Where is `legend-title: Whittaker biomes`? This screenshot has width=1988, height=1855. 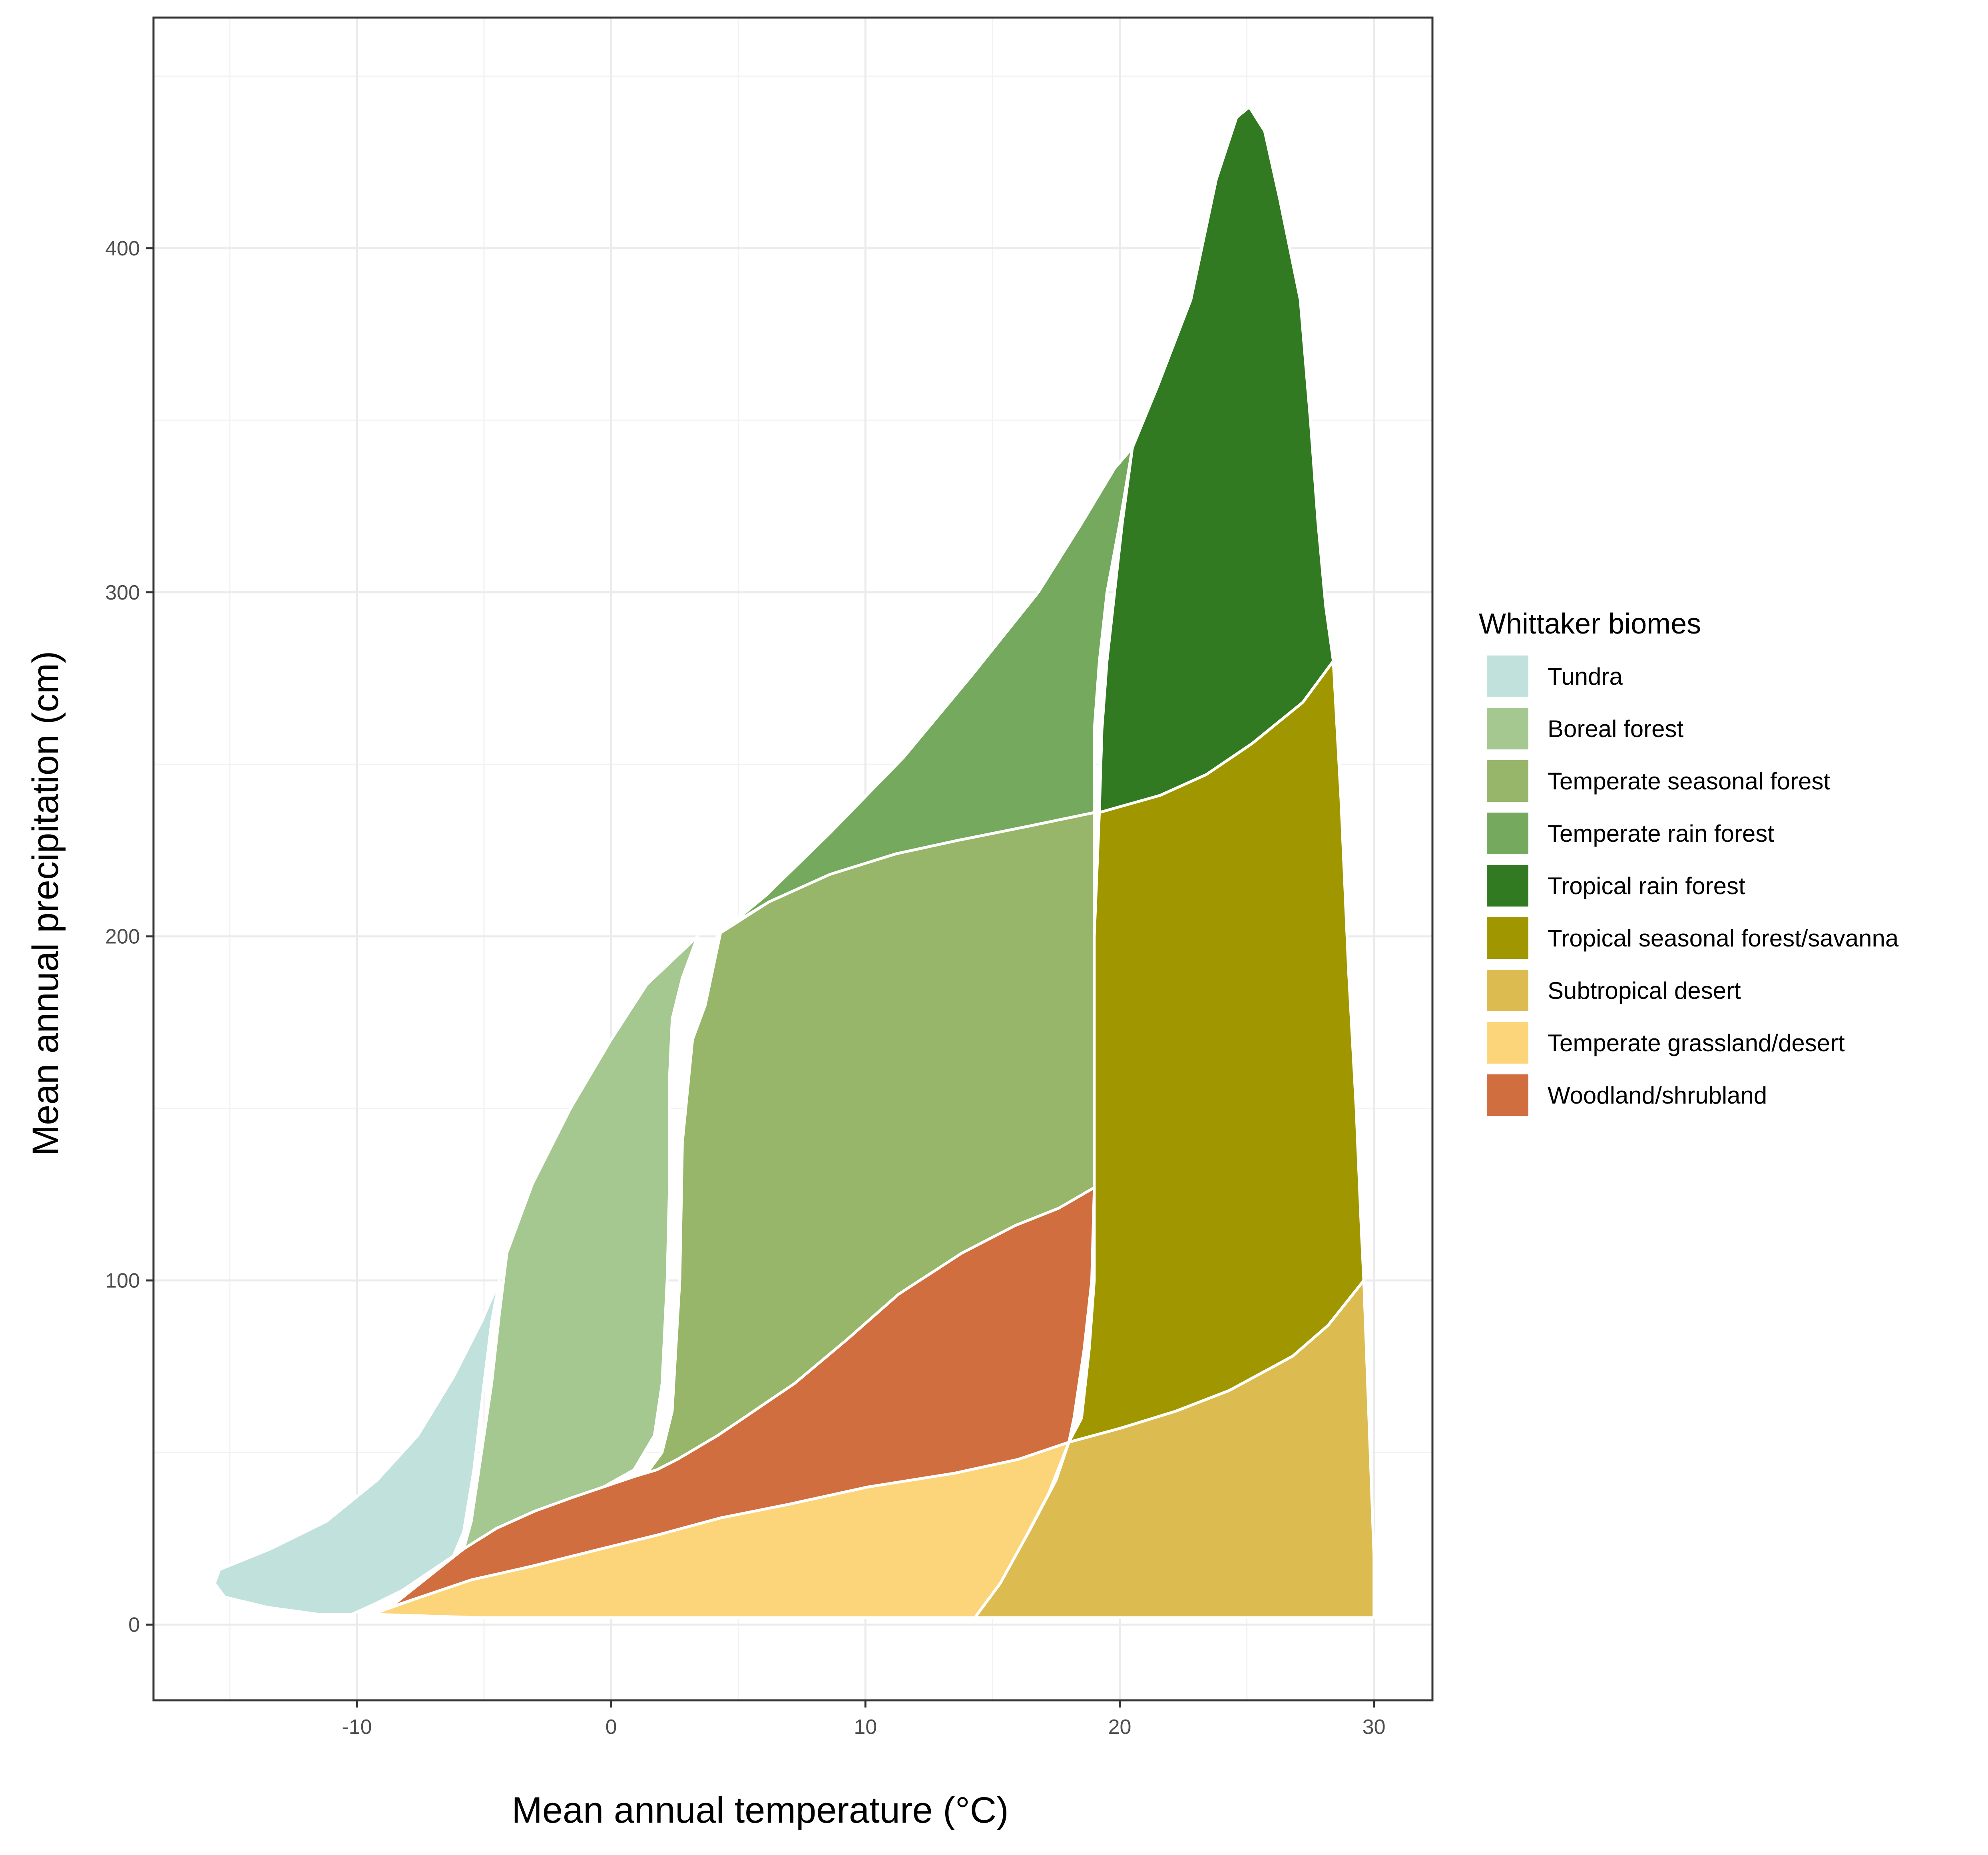 legend-title: Whittaker biomes is located at coordinates (1590, 624).